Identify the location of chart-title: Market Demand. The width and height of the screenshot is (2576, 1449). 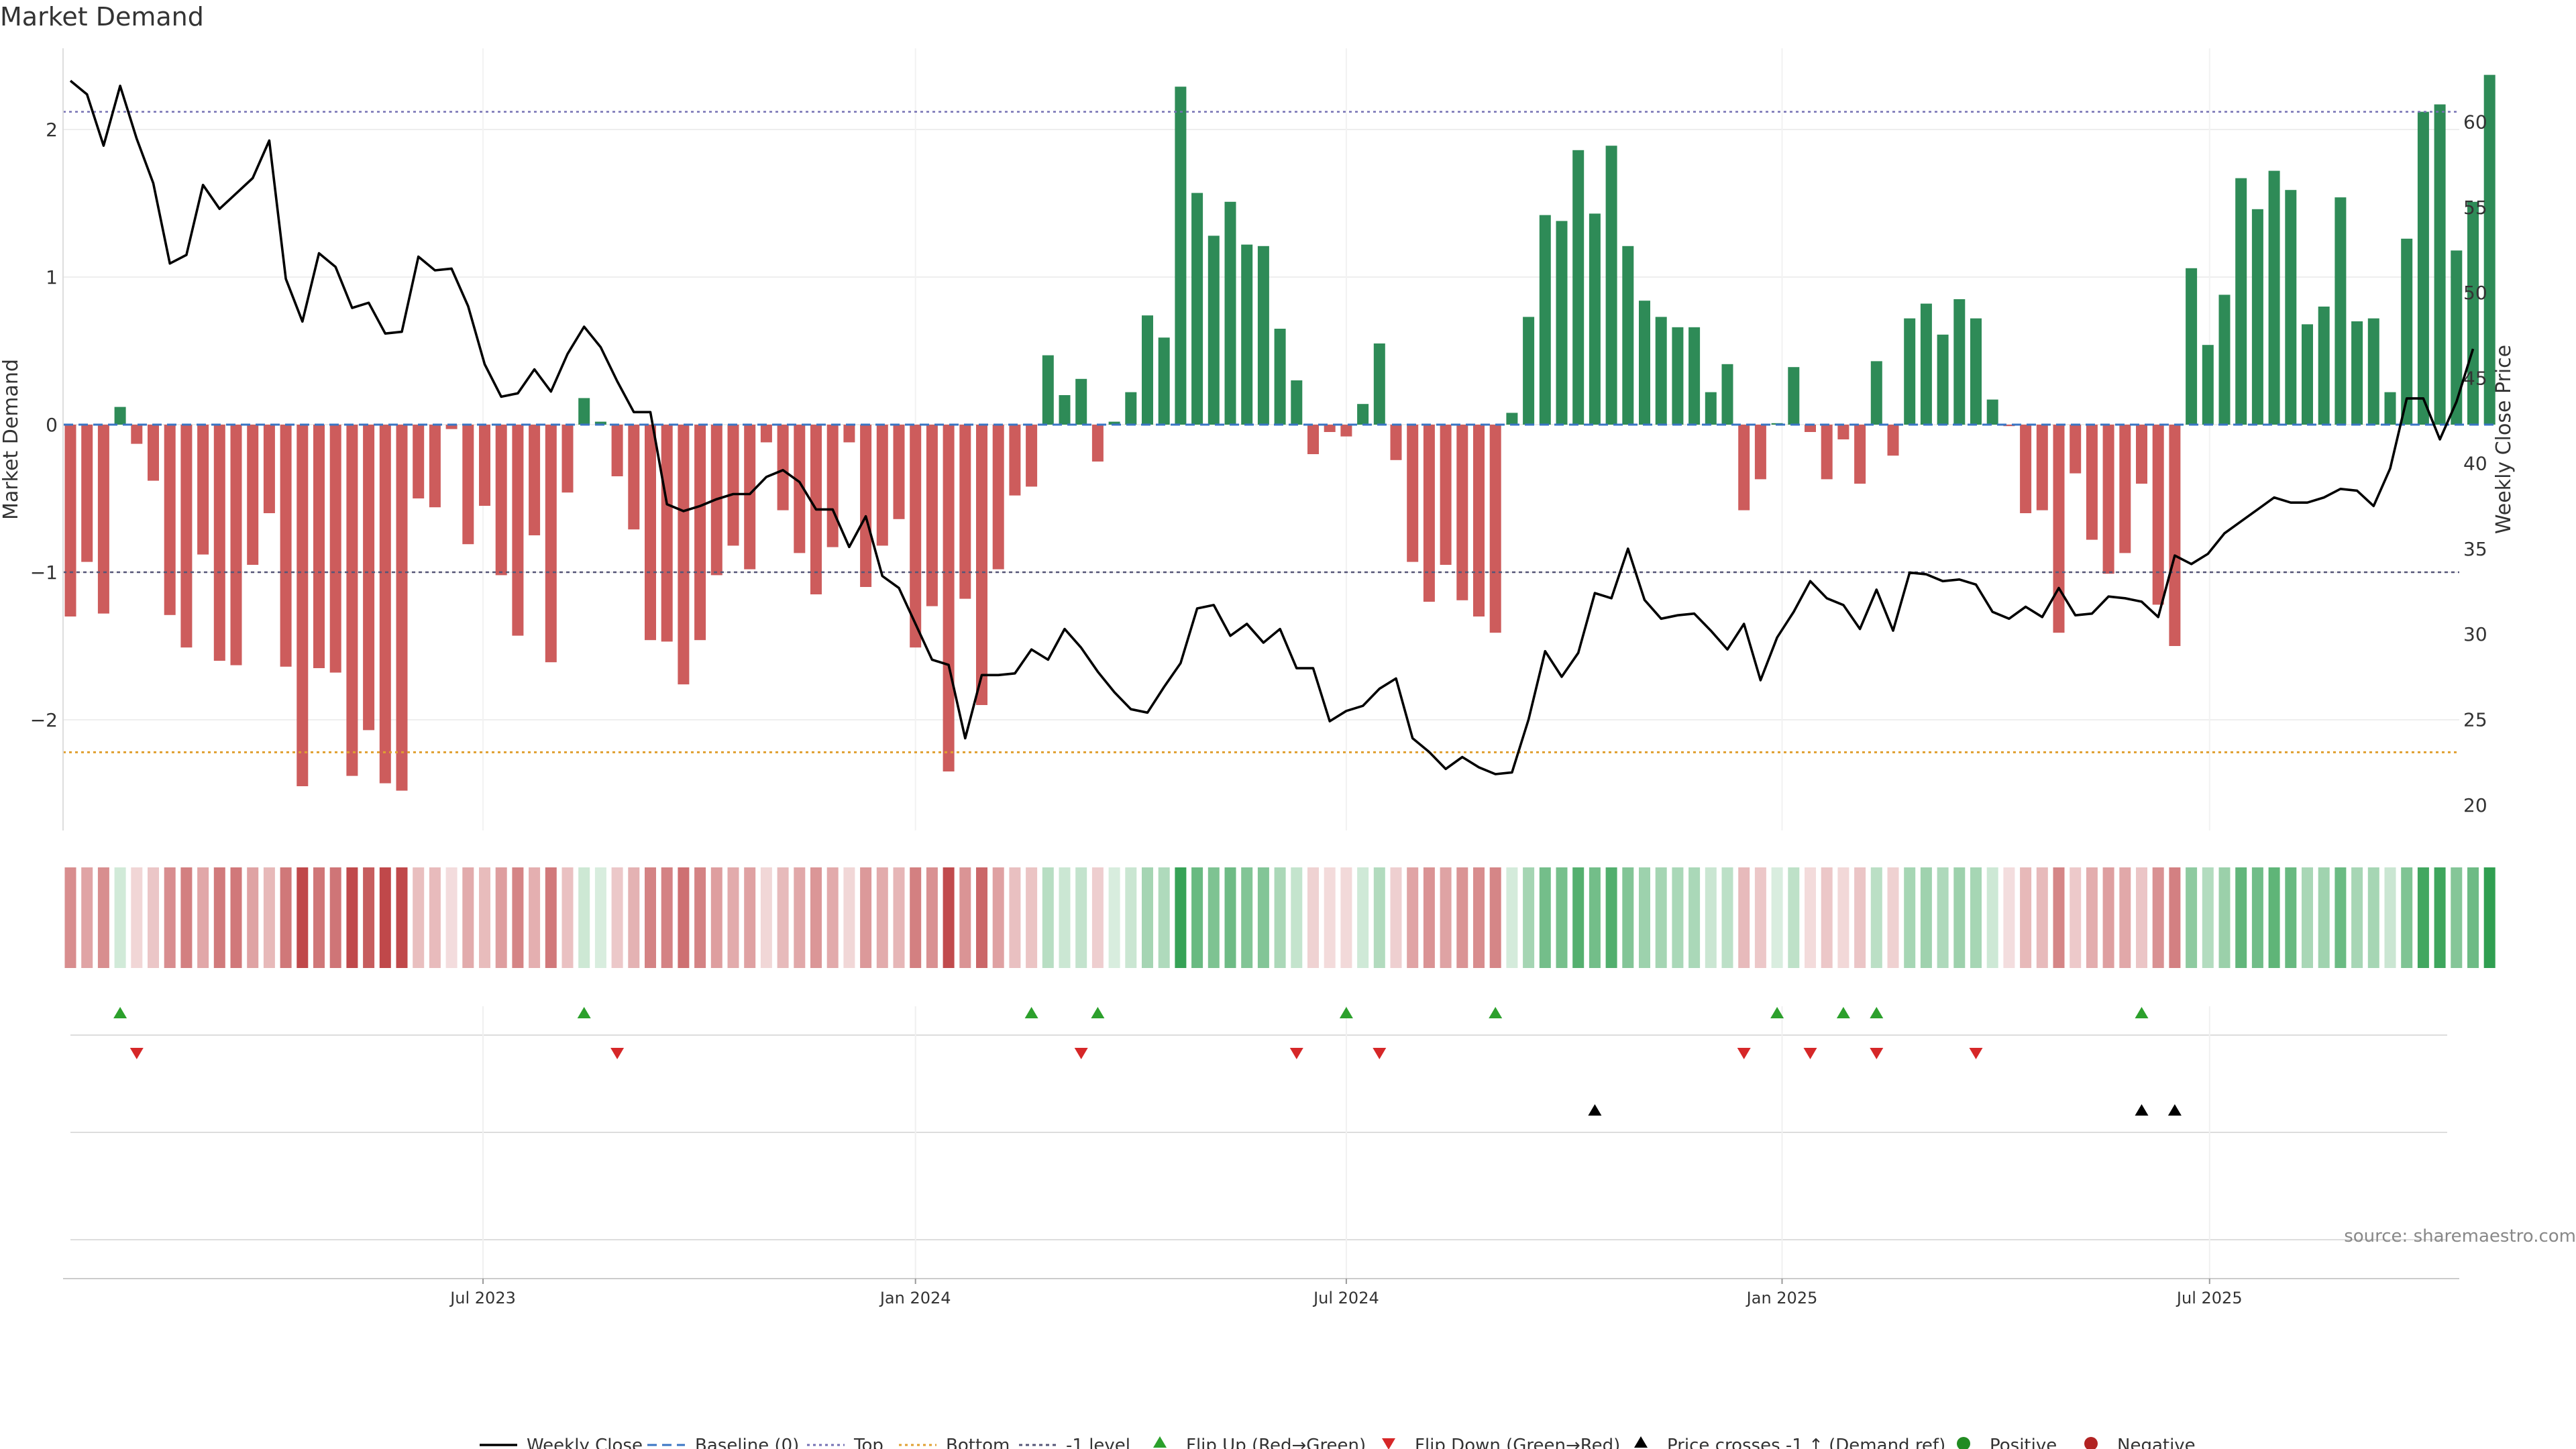
(102, 17).